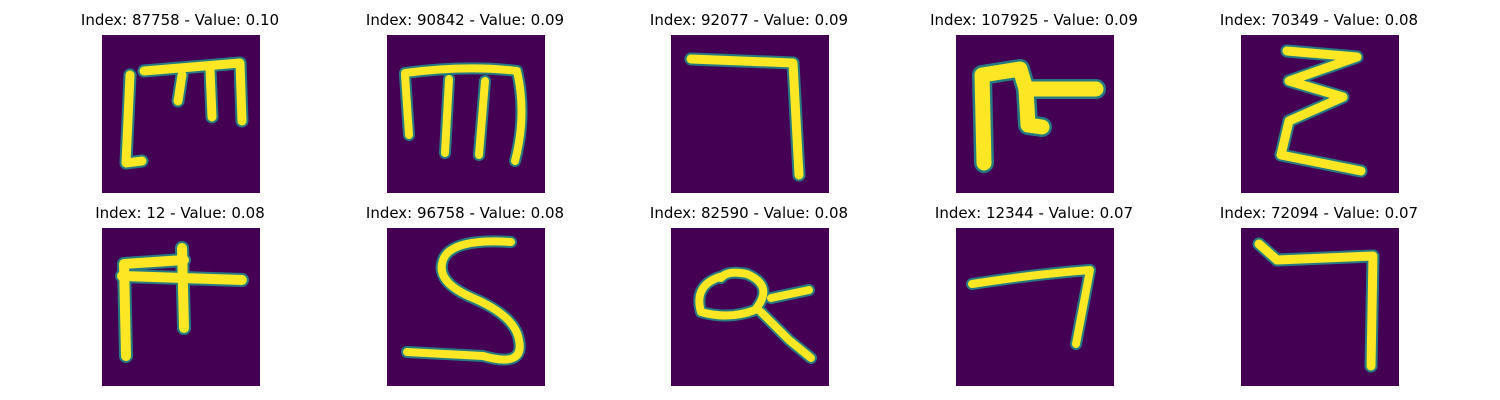 This screenshot has height=400, width=1500. What do you see at coordinates (1031, 307) in the screenshot?
I see `seven-hook-glyph` at bounding box center [1031, 307].